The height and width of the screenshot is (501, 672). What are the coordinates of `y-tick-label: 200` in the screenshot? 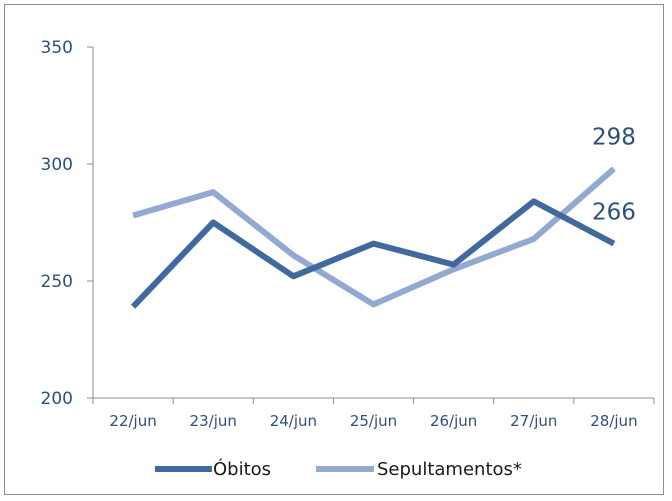 It's located at (57, 399).